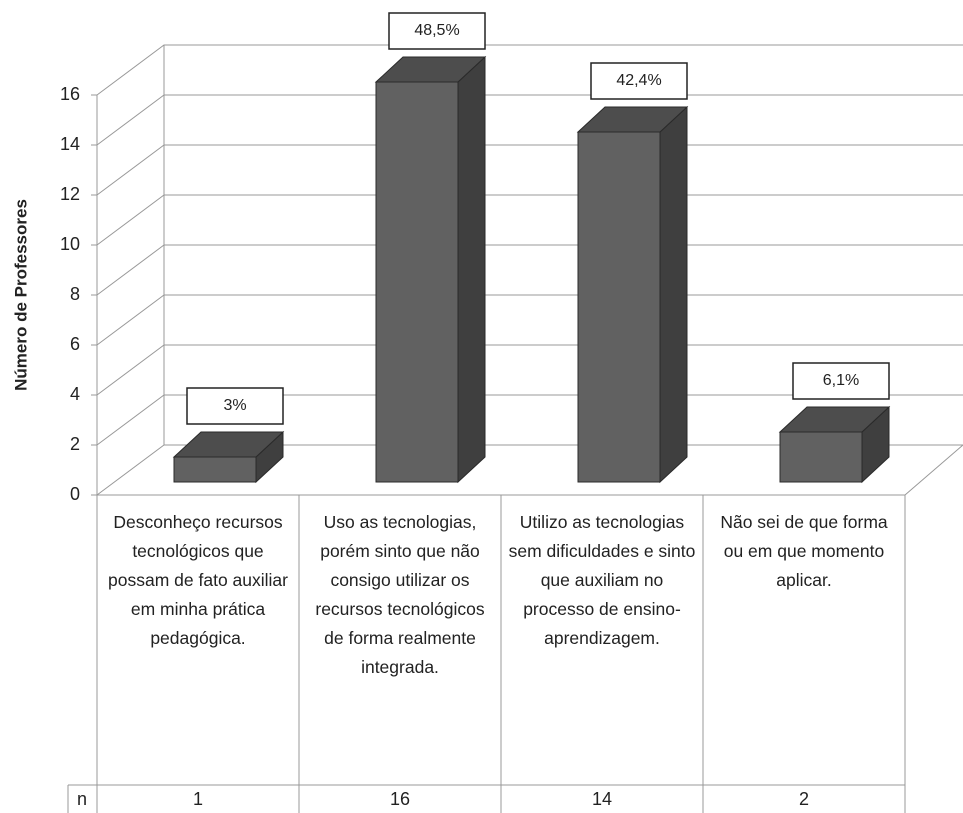 The image size is (963, 813). What do you see at coordinates (70, 194) in the screenshot?
I see `y-tick-label: 12` at bounding box center [70, 194].